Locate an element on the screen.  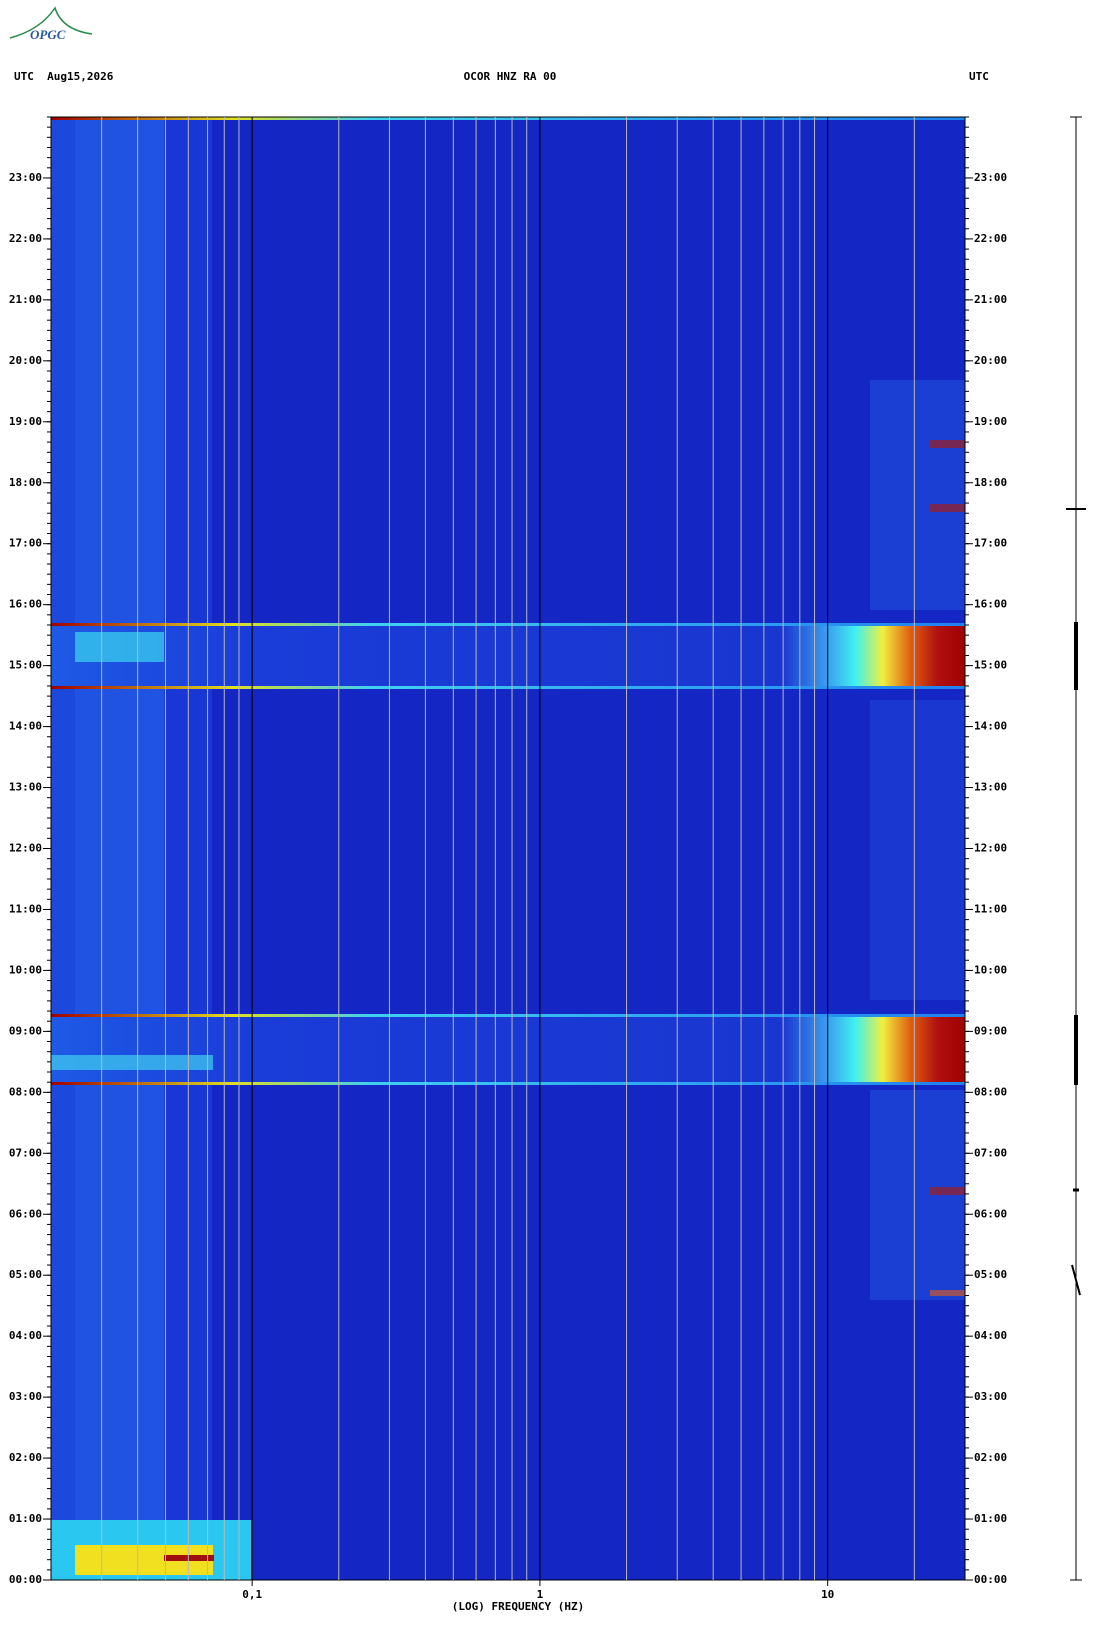
y-tick-label: 12:00 is located at coordinates (25, 848).